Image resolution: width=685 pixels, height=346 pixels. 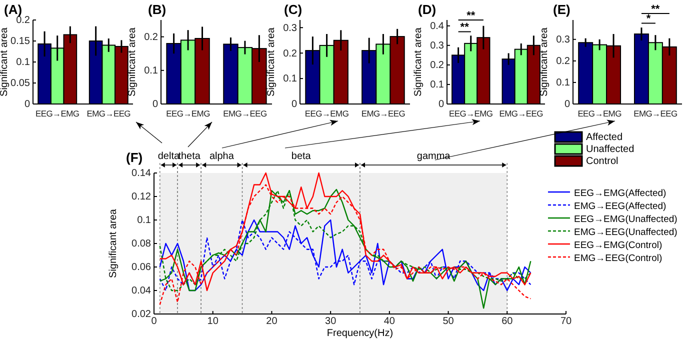 I want to click on legend-label: EMG→EEG(Control), so click(x=618, y=258).